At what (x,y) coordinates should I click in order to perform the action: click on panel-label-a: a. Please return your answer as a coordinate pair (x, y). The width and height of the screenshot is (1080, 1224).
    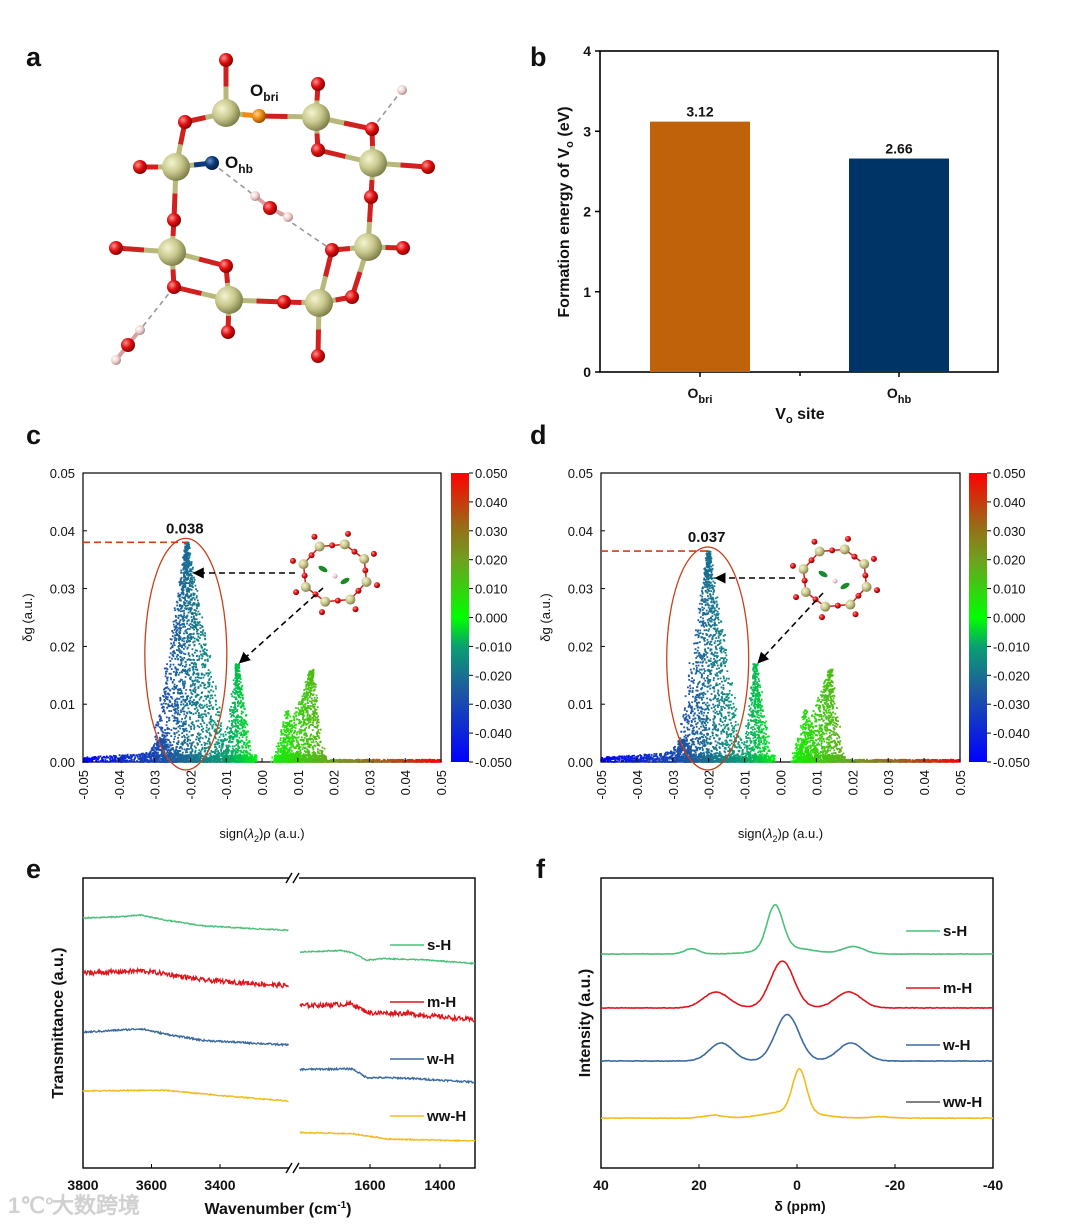
    Looking at the image, I should click on (34, 57).